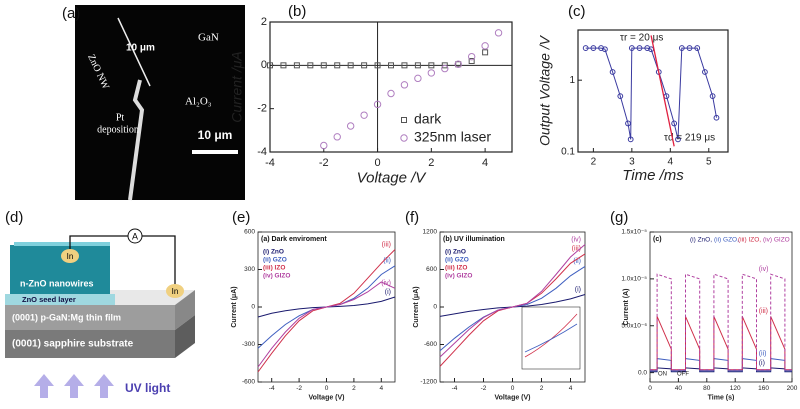 Image resolution: width=800 pixels, height=409 pixels. What do you see at coordinates (689, 138) in the screenshot?
I see `annotation: τd = 219 μs` at bounding box center [689, 138].